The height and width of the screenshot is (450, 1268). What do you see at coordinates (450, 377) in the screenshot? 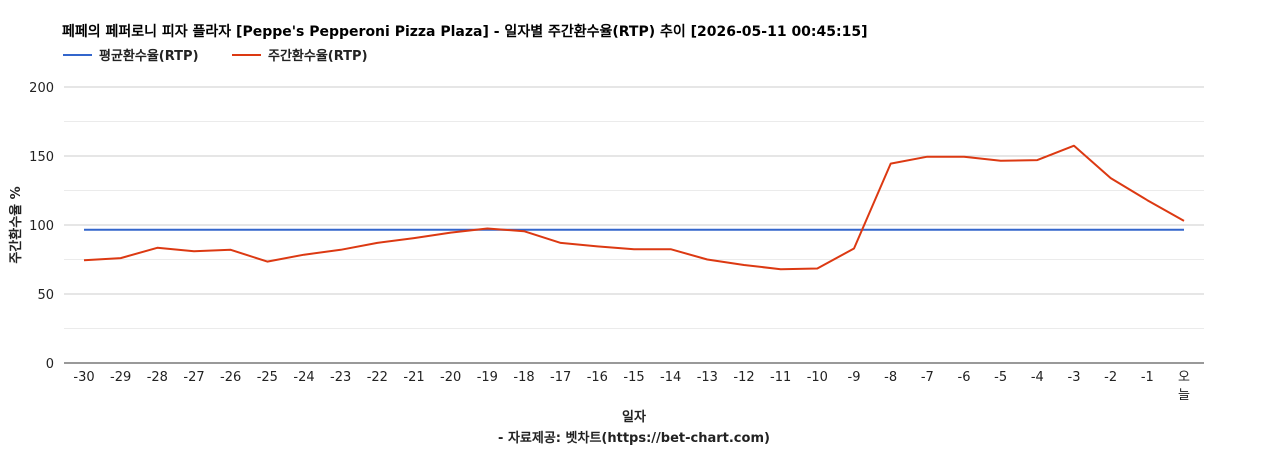
I see `x-tick-label: -20` at bounding box center [450, 377].